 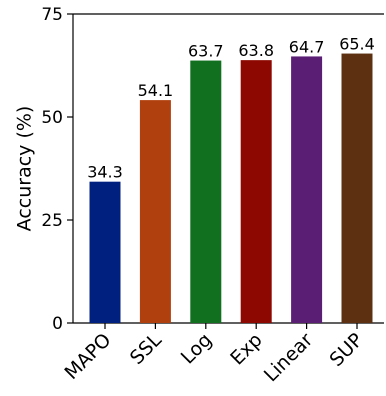 What do you see at coordinates (288, 357) in the screenshot?
I see `x-tick-label-linear: Linear` at bounding box center [288, 357].